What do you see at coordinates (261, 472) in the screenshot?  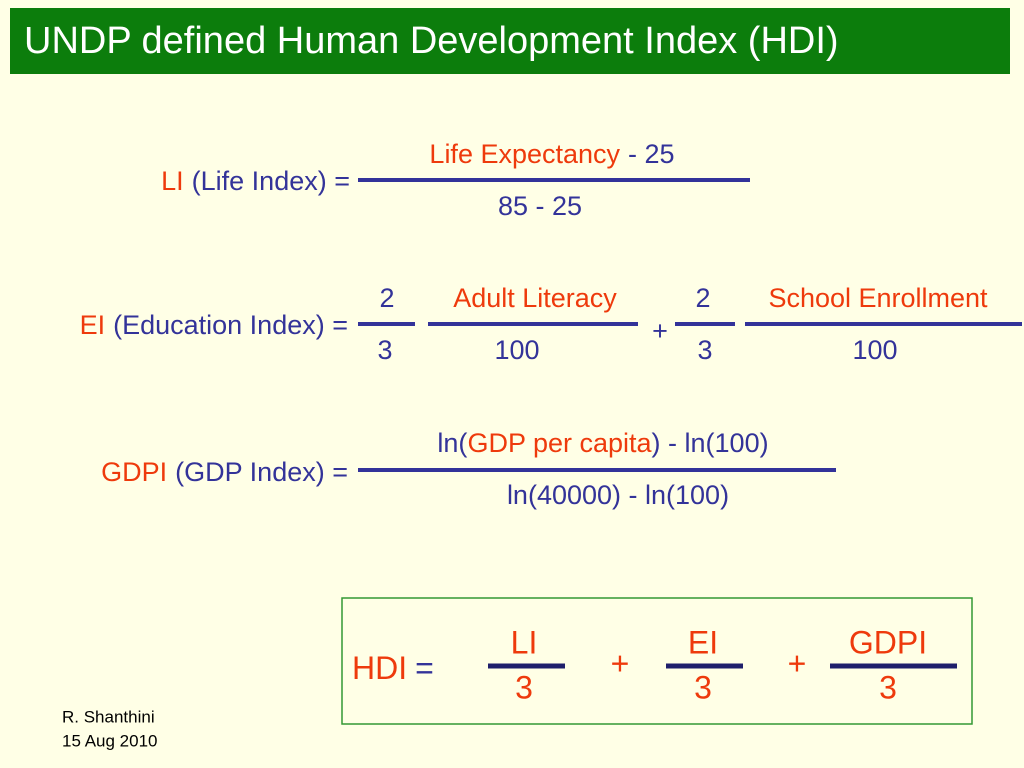 I see `label: (GDP Index) =` at bounding box center [261, 472].